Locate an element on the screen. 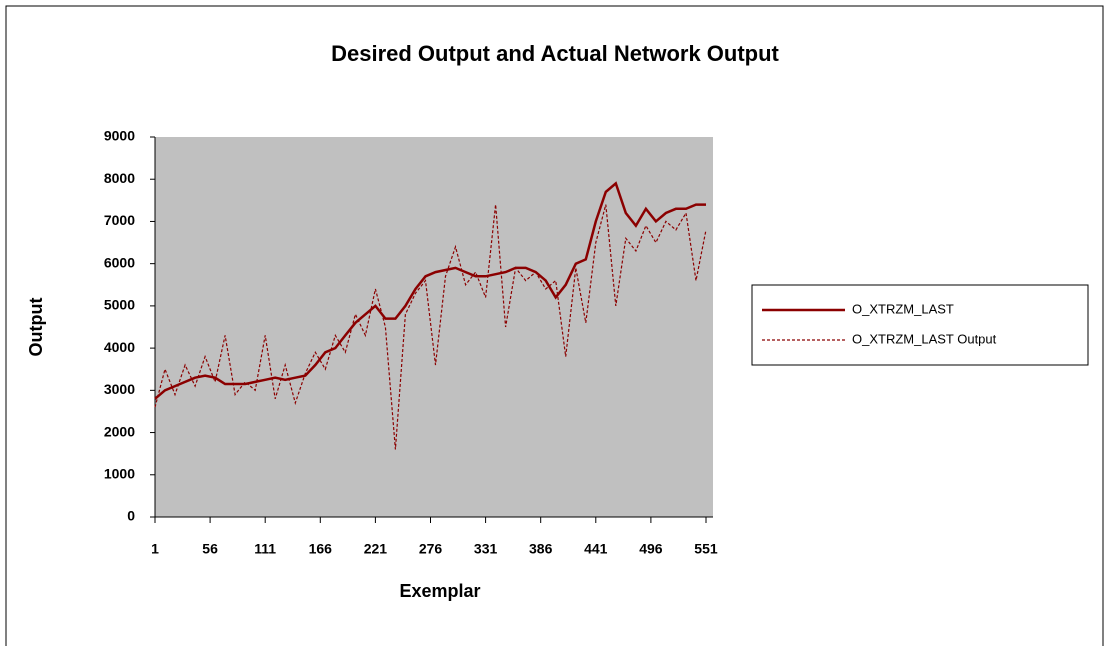  x-tick-label: 221 is located at coordinates (376, 549).